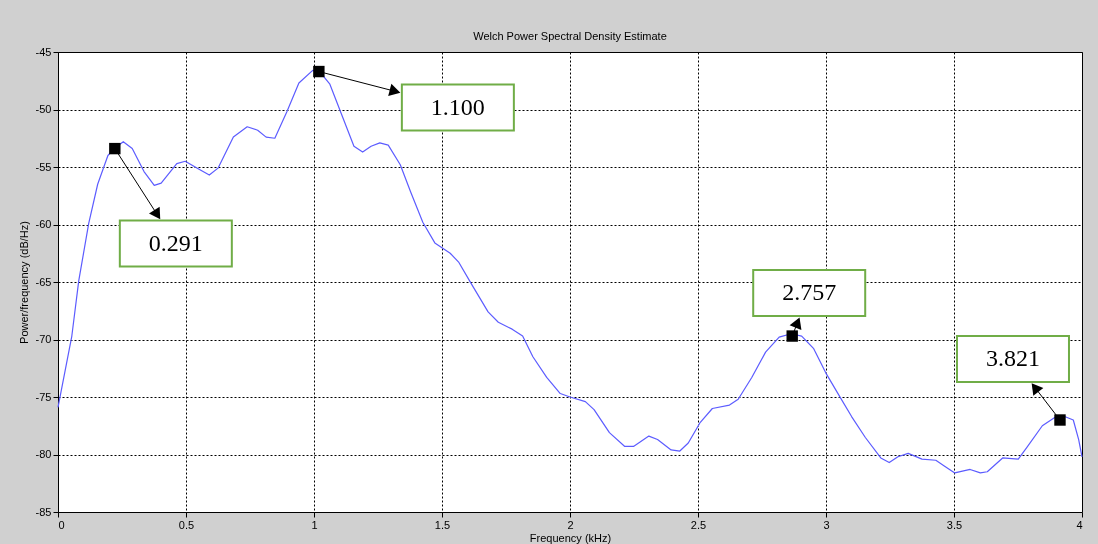  What do you see at coordinates (698, 524) in the screenshot?
I see `x-tick-label: 2.5` at bounding box center [698, 524].